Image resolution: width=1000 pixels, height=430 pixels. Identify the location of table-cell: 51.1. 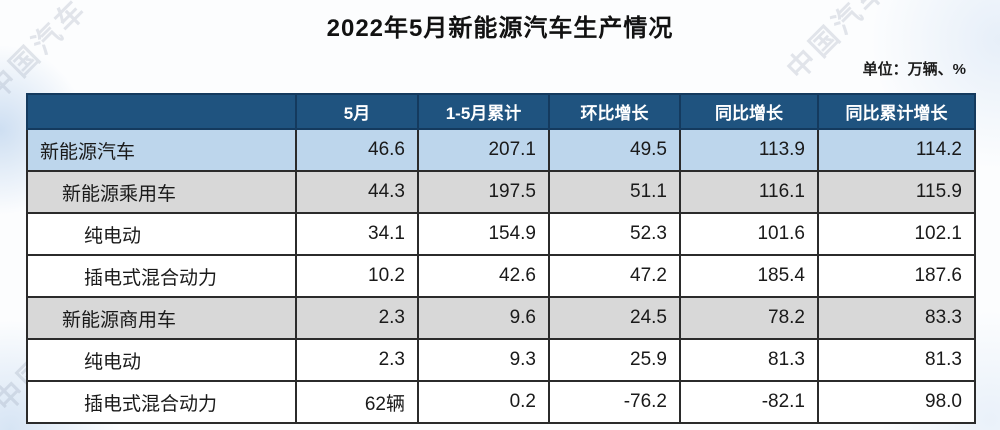
(614, 192).